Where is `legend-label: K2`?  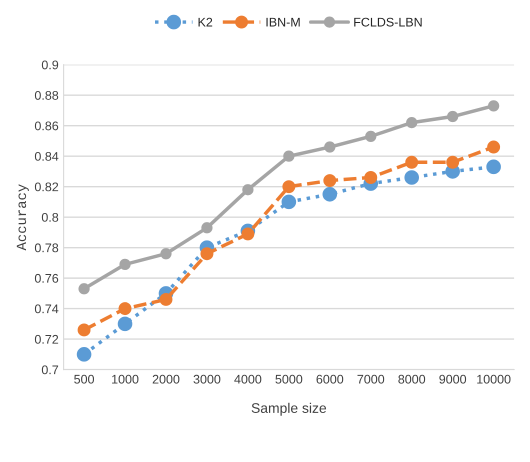
legend-label: K2 is located at coordinates (205, 22).